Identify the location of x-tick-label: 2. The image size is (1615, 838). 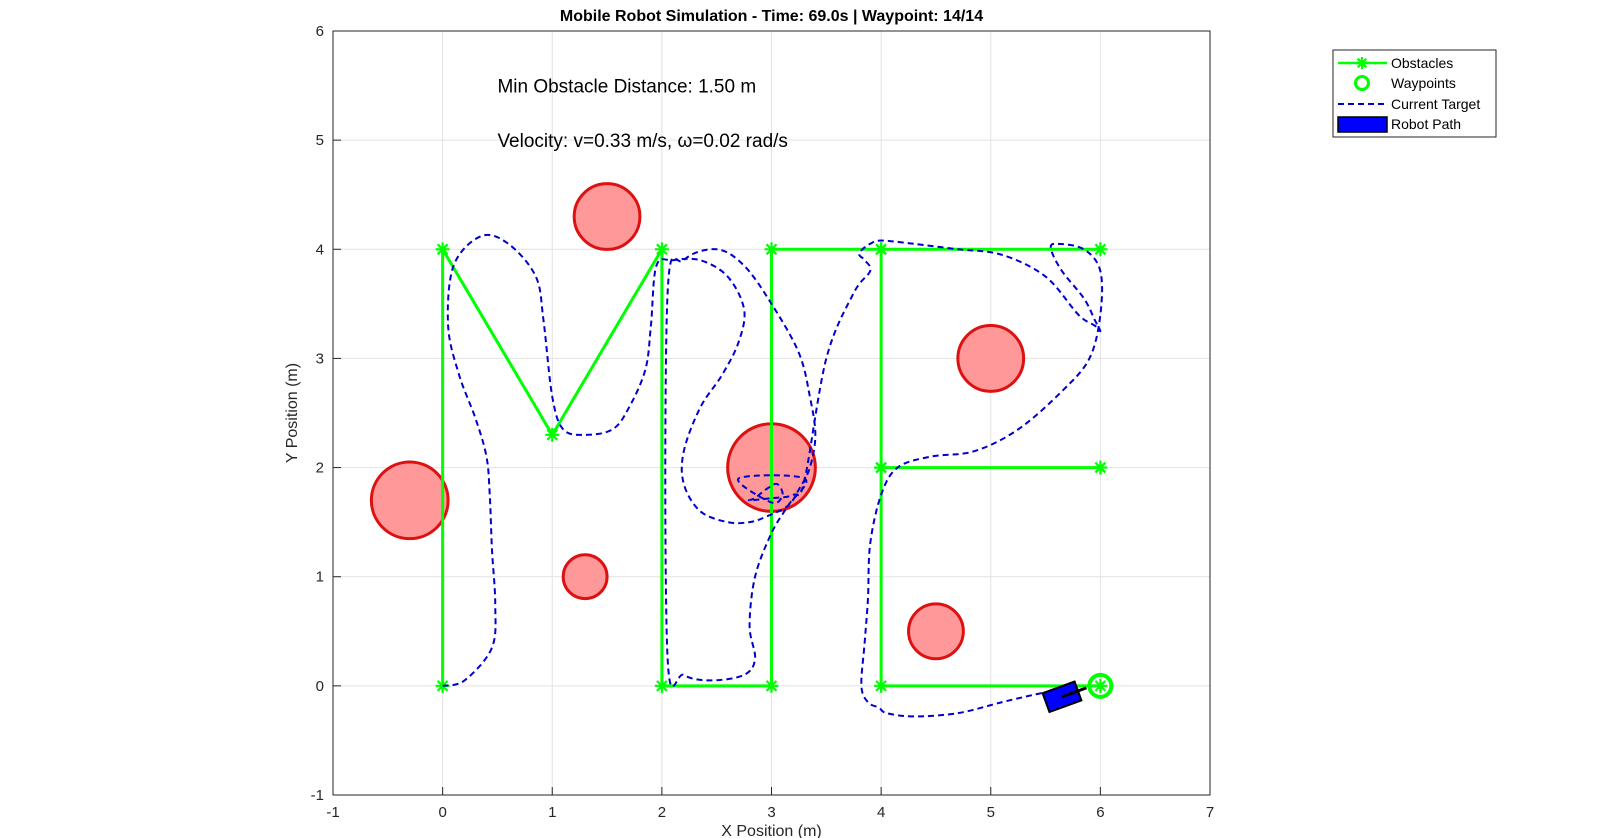
(662, 812).